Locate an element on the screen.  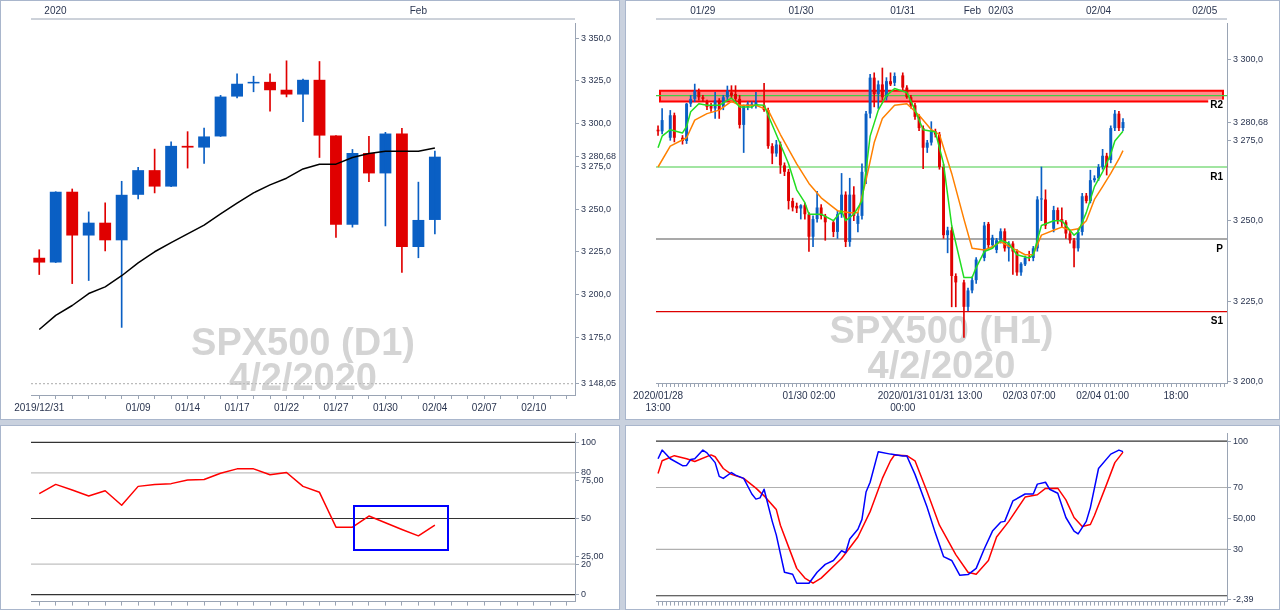
ref-line-label: S1 is located at coordinates (1217, 321).